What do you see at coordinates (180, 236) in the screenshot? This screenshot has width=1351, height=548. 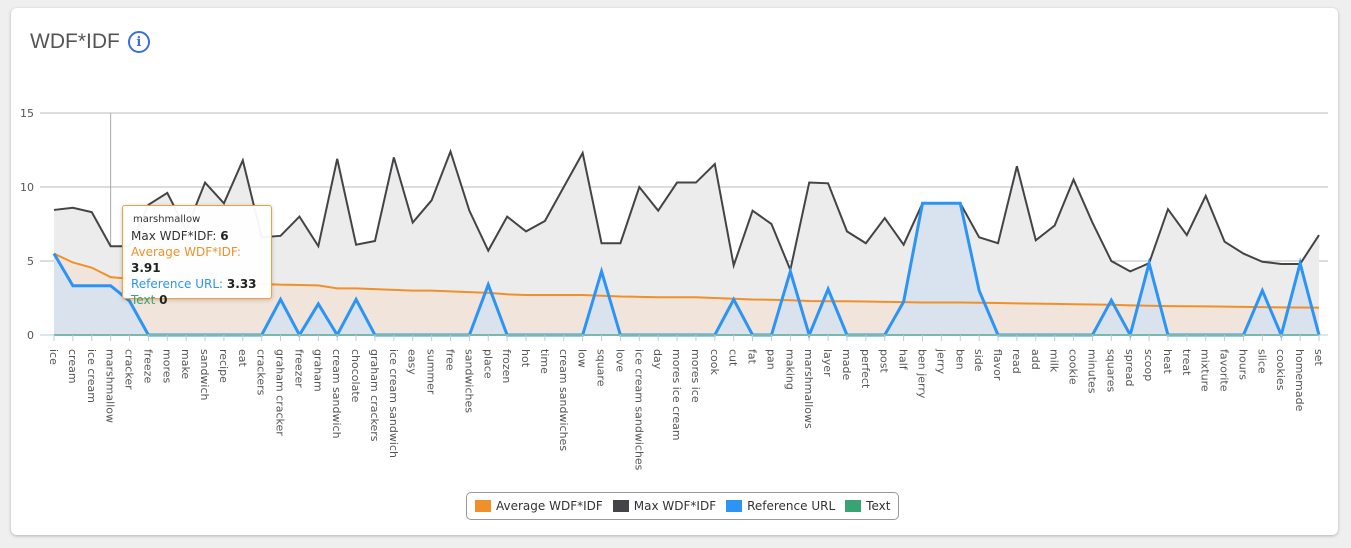 I see `tooltip-max: Max WDF*IDF: 6` at bounding box center [180, 236].